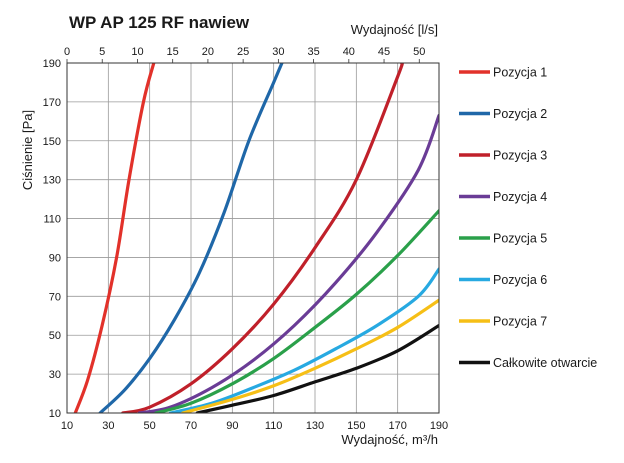 This screenshot has height=463, width=624. What do you see at coordinates (394, 29) in the screenshot?
I see `top-axis-title: Wydajność [l/s]` at bounding box center [394, 29].